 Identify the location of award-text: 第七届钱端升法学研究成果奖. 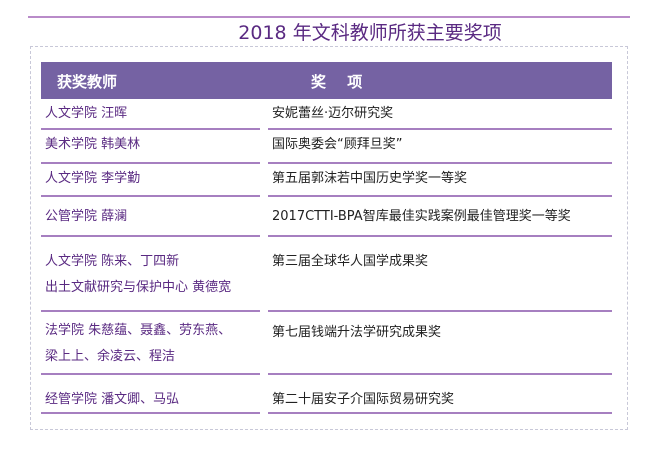
(357, 332).